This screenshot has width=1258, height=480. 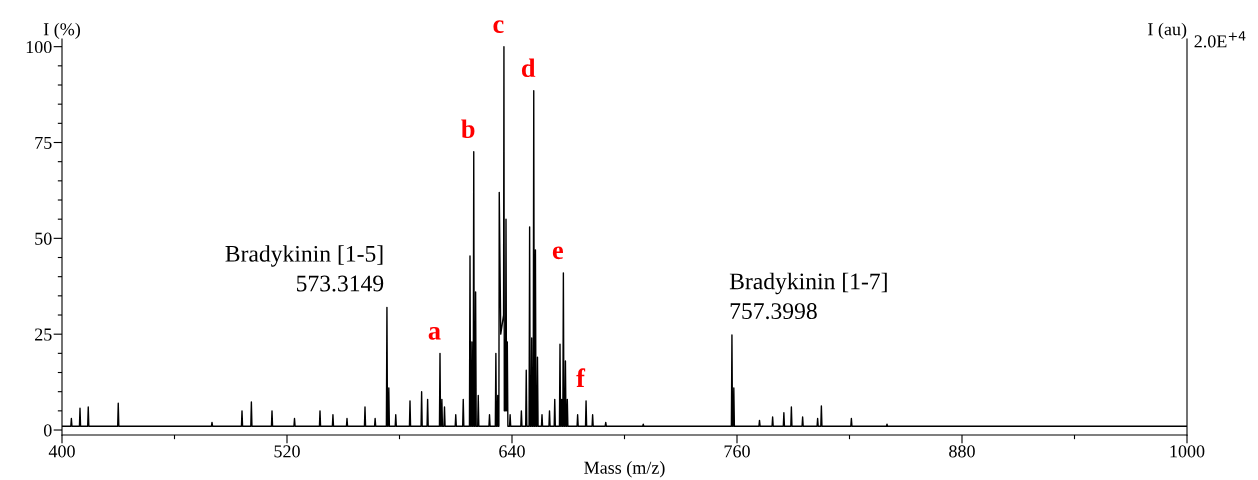 I want to click on annotation: f, so click(x=581, y=377).